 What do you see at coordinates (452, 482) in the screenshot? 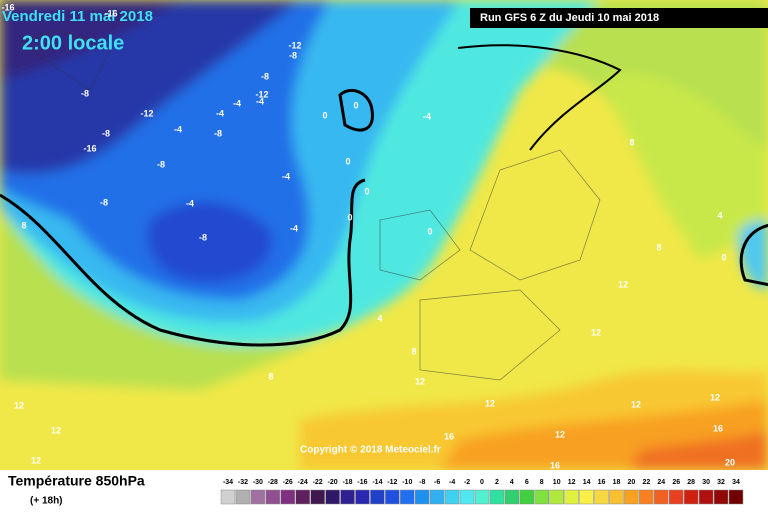
I see `scale-label: -4` at bounding box center [452, 482].